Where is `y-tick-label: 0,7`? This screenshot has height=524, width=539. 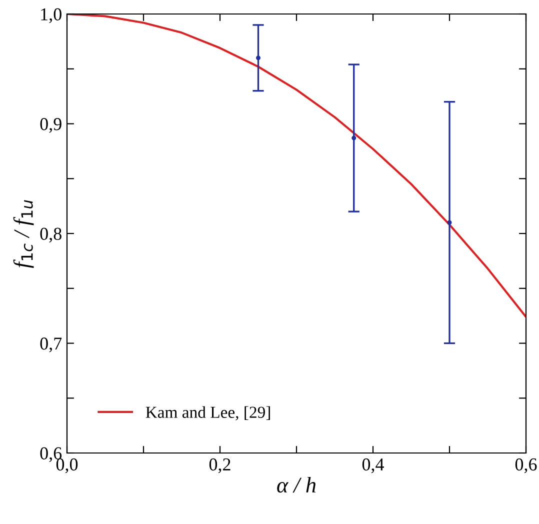 y-tick-label: 0,7 is located at coordinates (51, 345).